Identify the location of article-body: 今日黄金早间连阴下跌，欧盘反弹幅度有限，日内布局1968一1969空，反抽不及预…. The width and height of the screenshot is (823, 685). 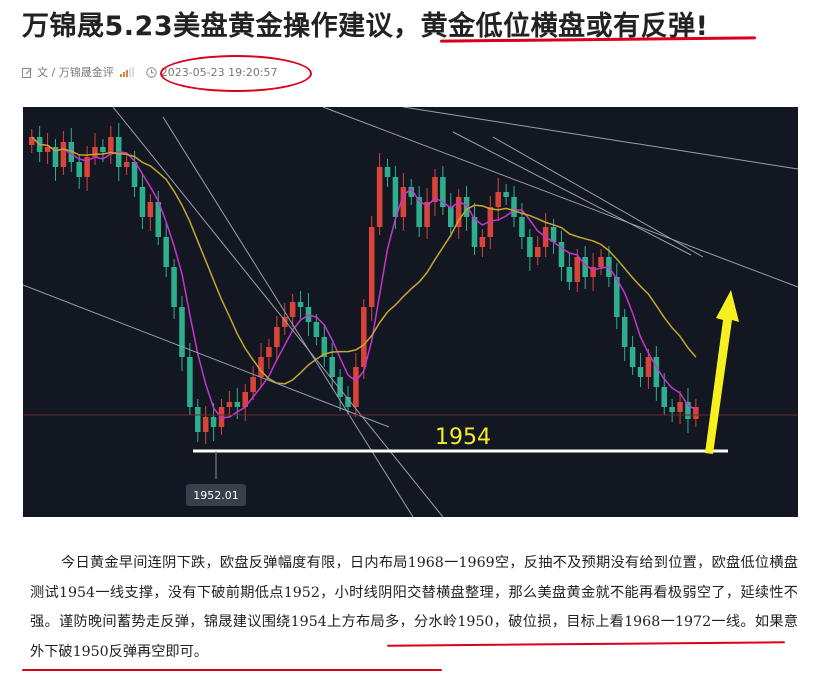
(414, 608).